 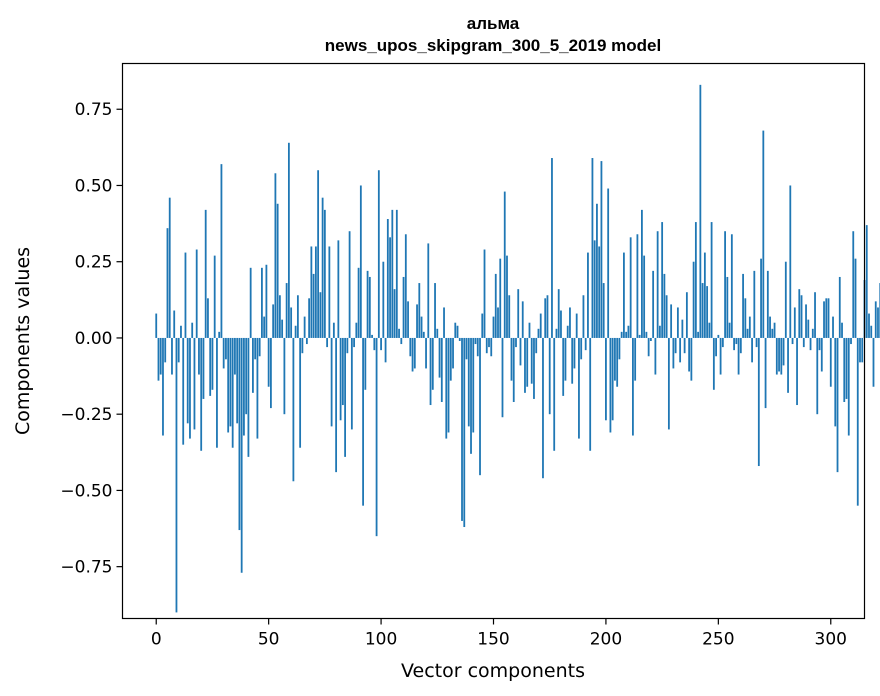 I want to click on x-tick-label: 150, so click(x=493, y=640).